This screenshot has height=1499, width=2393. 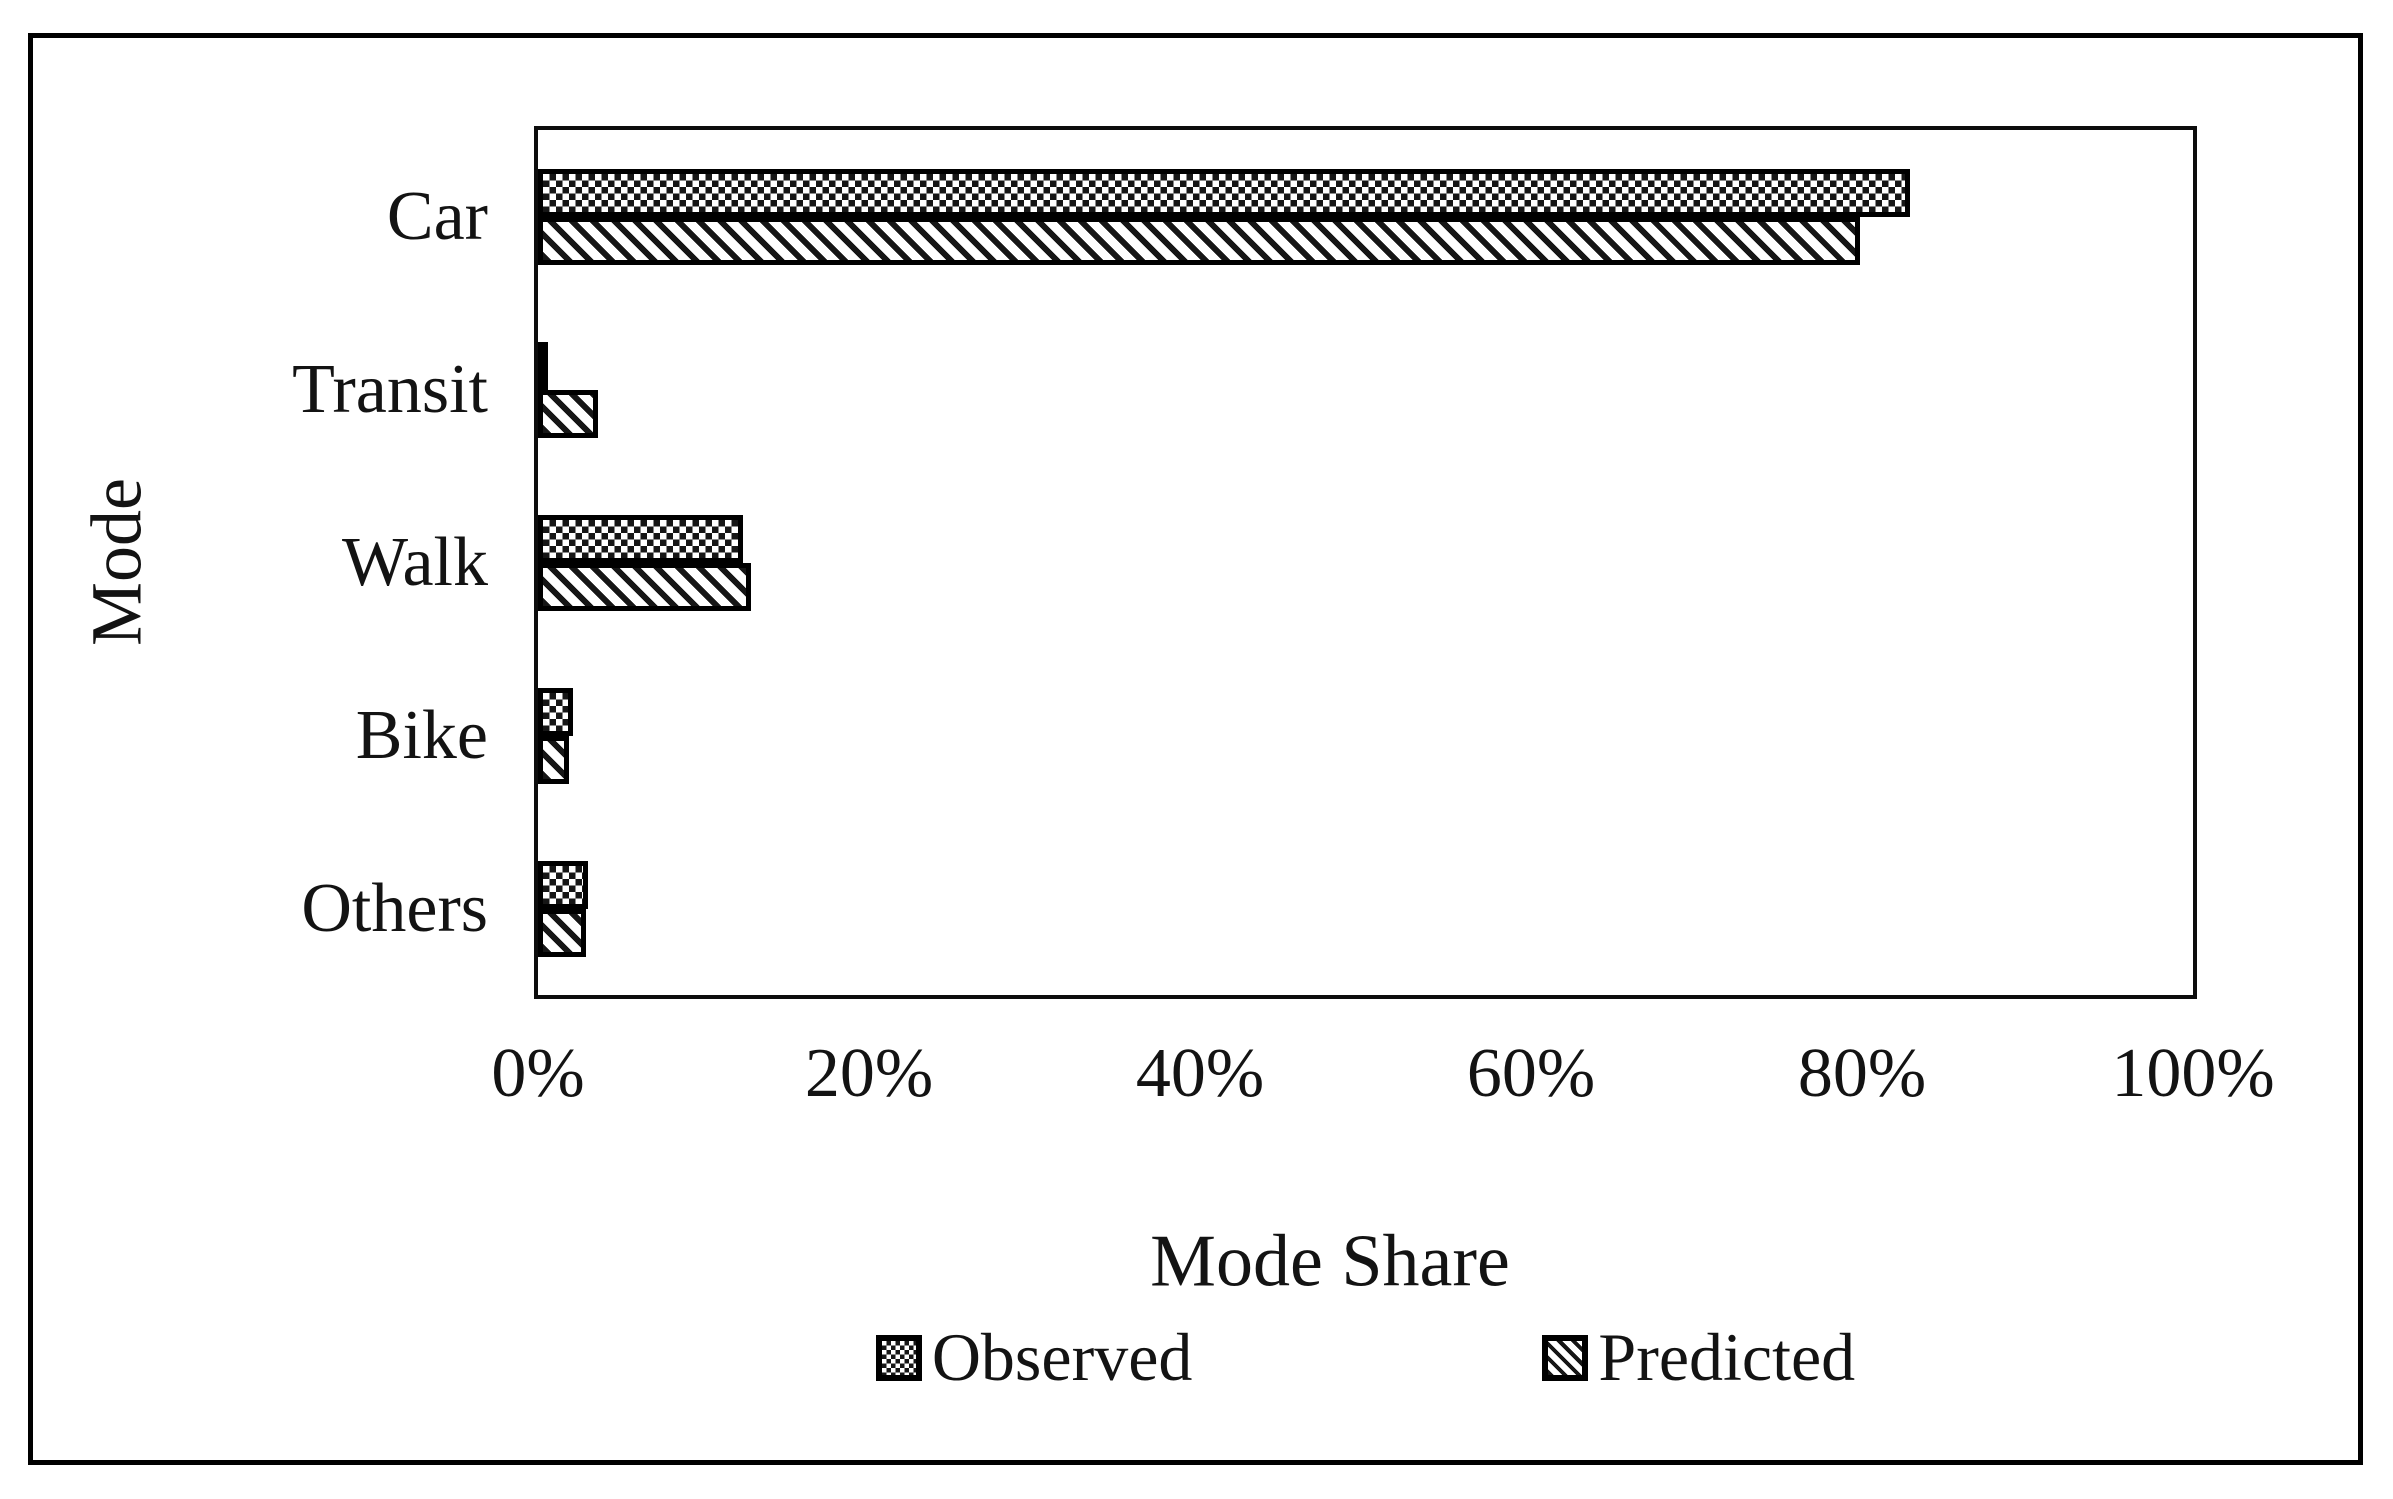 What do you see at coordinates (554, 759) in the screenshot?
I see `bar-predicted-bike` at bounding box center [554, 759].